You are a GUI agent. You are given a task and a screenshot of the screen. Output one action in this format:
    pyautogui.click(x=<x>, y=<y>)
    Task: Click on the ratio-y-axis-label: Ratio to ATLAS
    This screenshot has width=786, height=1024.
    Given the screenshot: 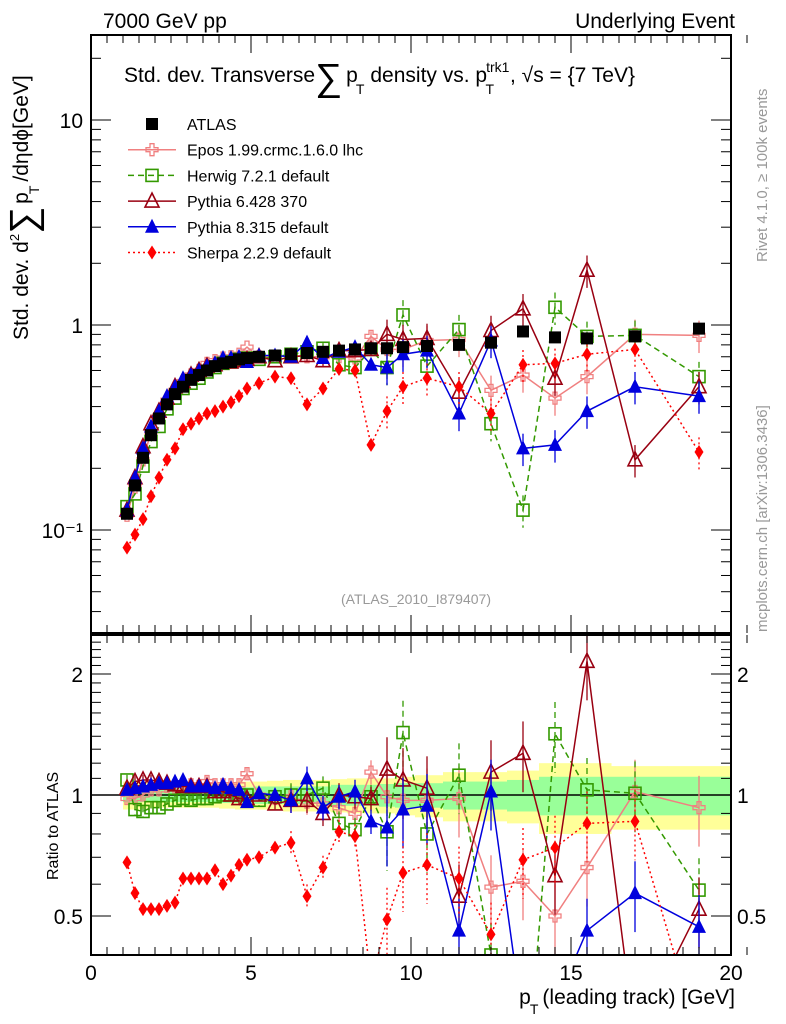 What is the action you would take?
    pyautogui.click(x=53, y=826)
    